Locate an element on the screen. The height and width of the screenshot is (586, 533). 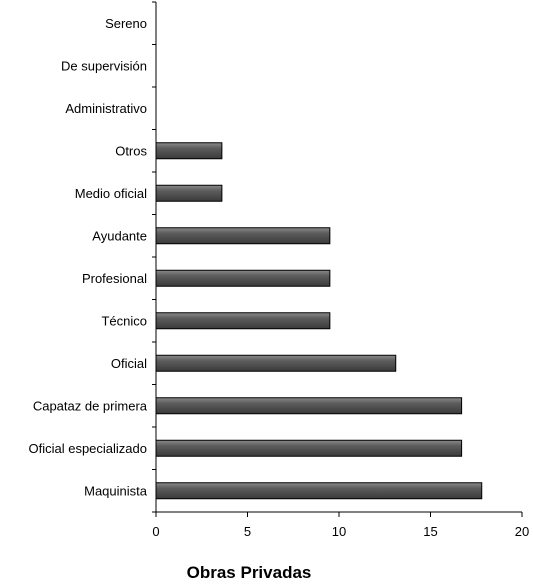
category-label: Medio oficial is located at coordinates (111, 193).